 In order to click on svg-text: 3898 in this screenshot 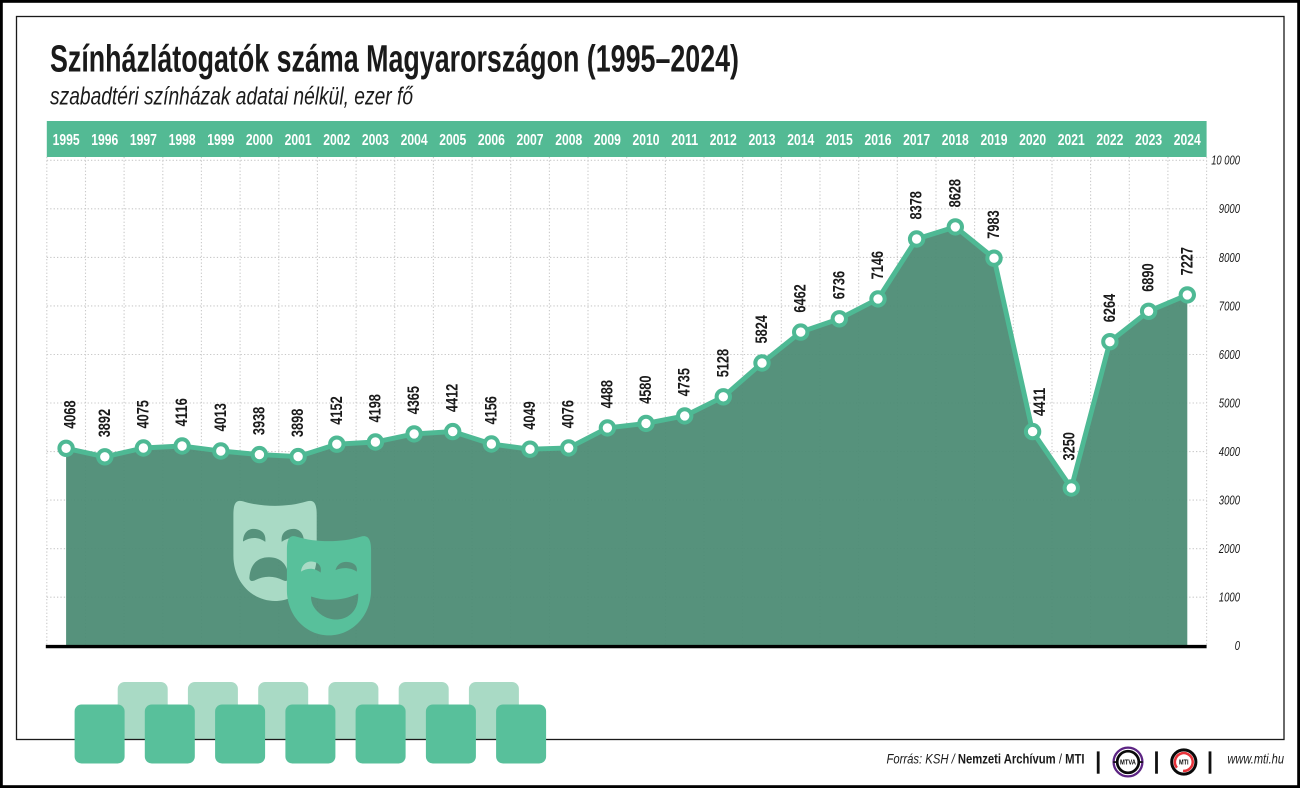, I will do `click(298, 423)`.